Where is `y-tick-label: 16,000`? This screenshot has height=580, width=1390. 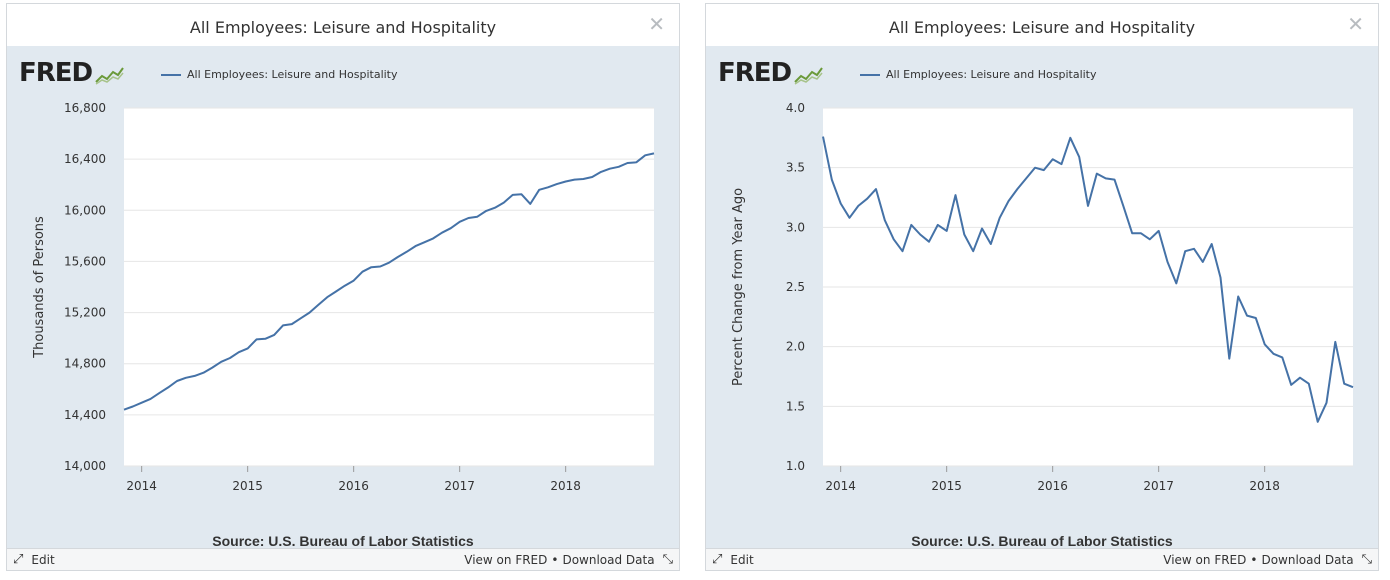 y-tick-label: 16,000 is located at coordinates (85, 210).